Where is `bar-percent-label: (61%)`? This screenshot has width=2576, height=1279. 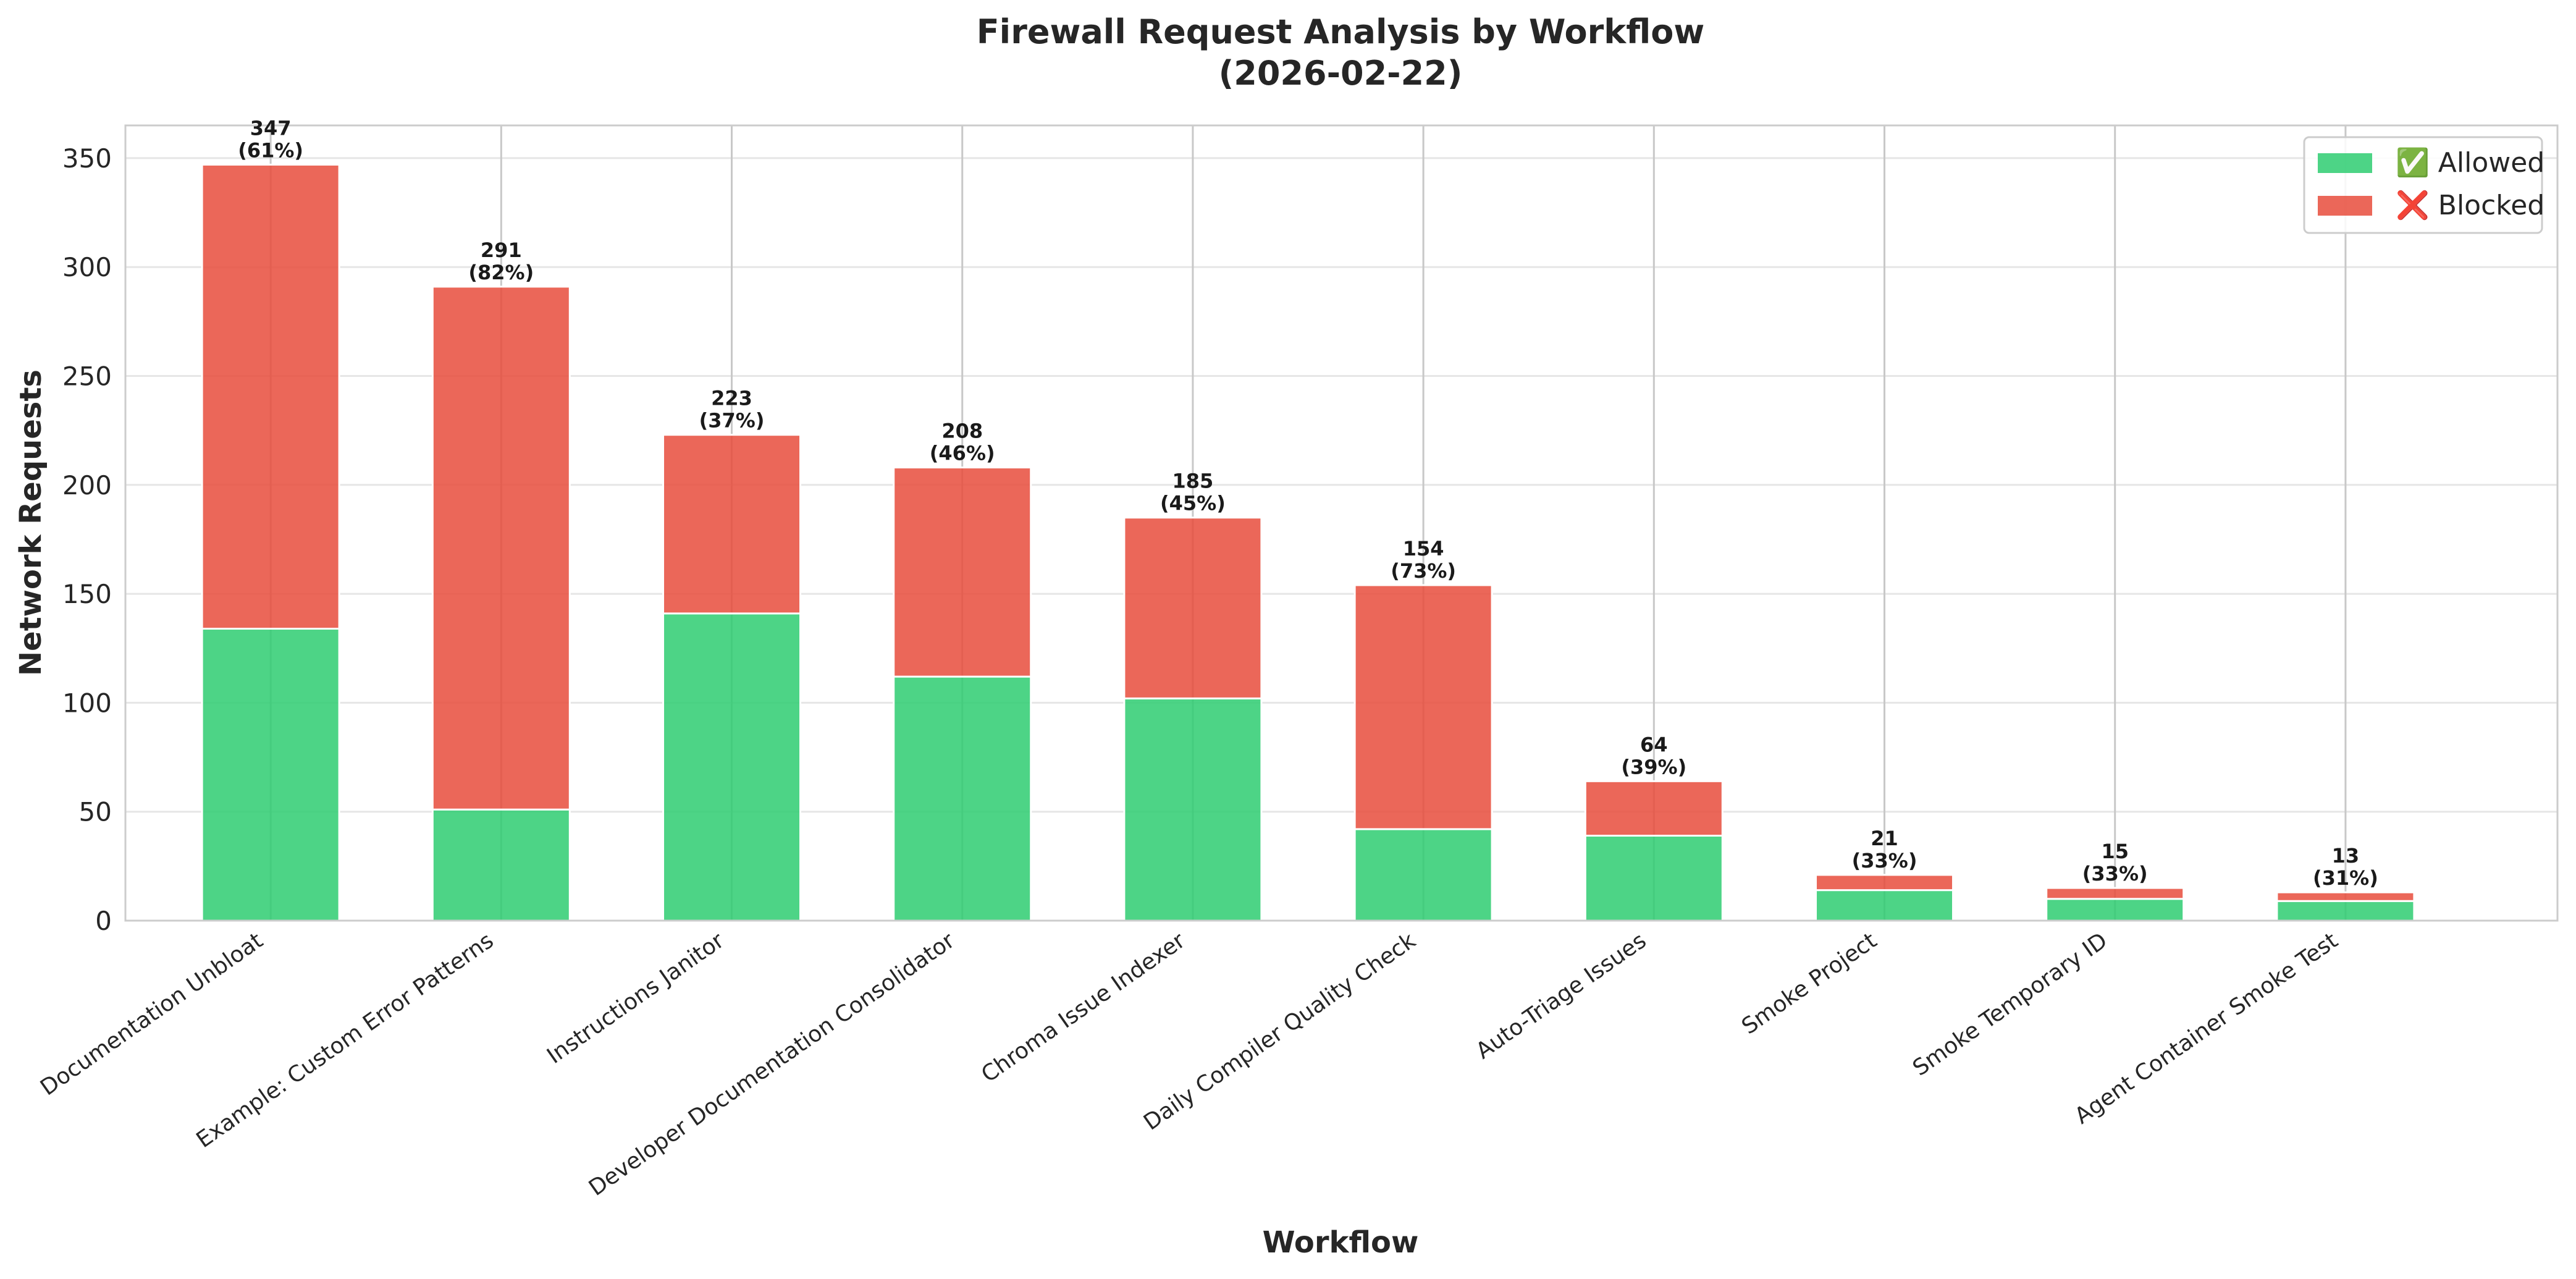
bar-percent-label: (61%) is located at coordinates (270, 150).